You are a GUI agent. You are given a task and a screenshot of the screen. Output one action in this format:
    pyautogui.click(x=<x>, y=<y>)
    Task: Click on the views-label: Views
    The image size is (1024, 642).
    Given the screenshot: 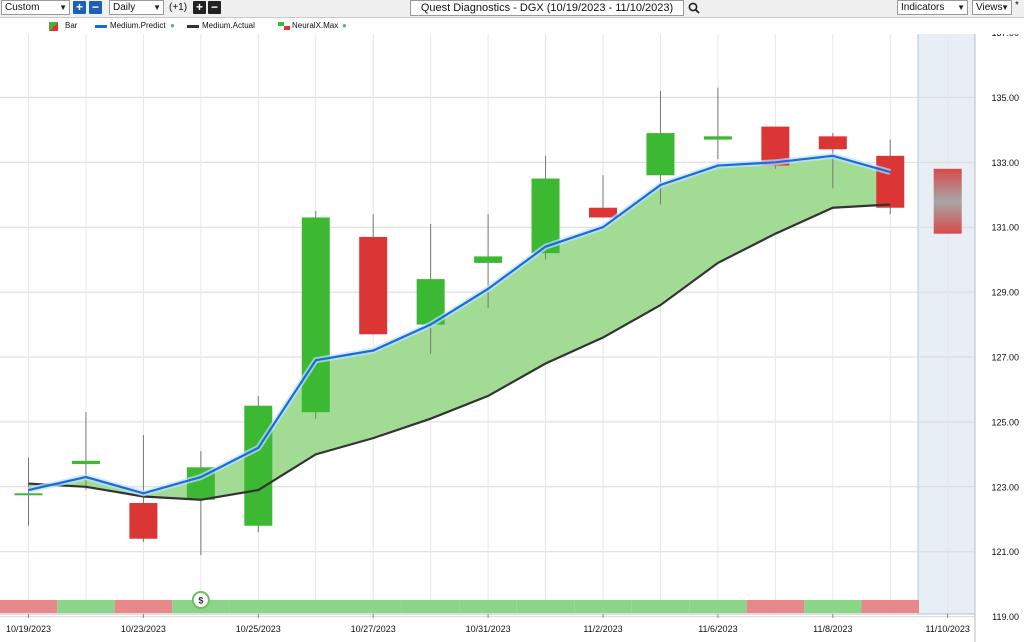 What is the action you would take?
    pyautogui.click(x=989, y=7)
    